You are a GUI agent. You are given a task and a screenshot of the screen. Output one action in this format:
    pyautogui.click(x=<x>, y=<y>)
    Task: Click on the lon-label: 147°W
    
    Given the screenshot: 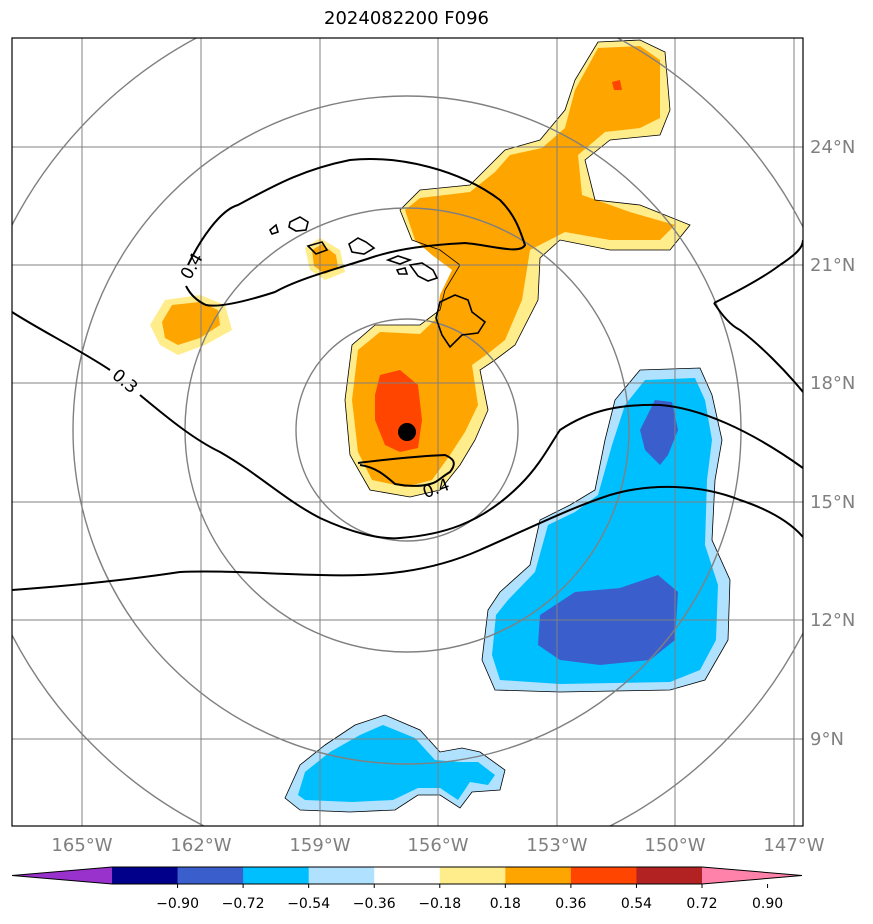 What is the action you would take?
    pyautogui.click(x=793, y=845)
    